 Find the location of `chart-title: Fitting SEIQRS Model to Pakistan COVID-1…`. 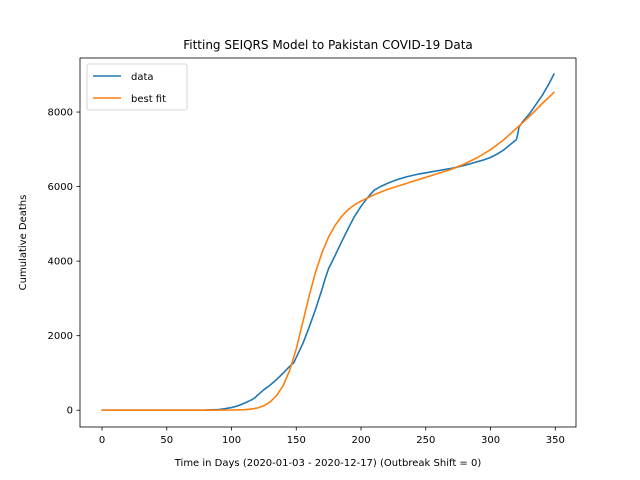

chart-title: Fitting SEIQRS Model to Pakistan COVID-1… is located at coordinates (328, 45).